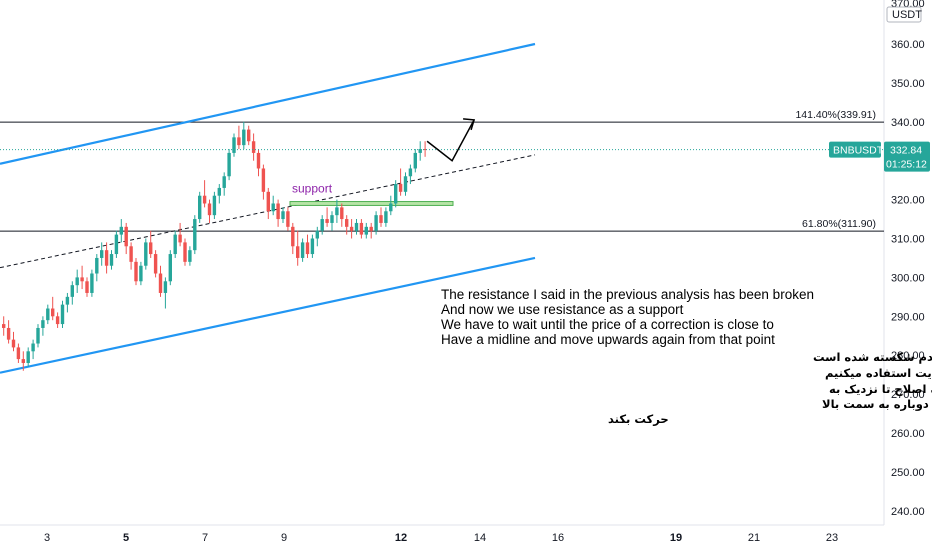  I want to click on currency-label: USDT, so click(907, 15).